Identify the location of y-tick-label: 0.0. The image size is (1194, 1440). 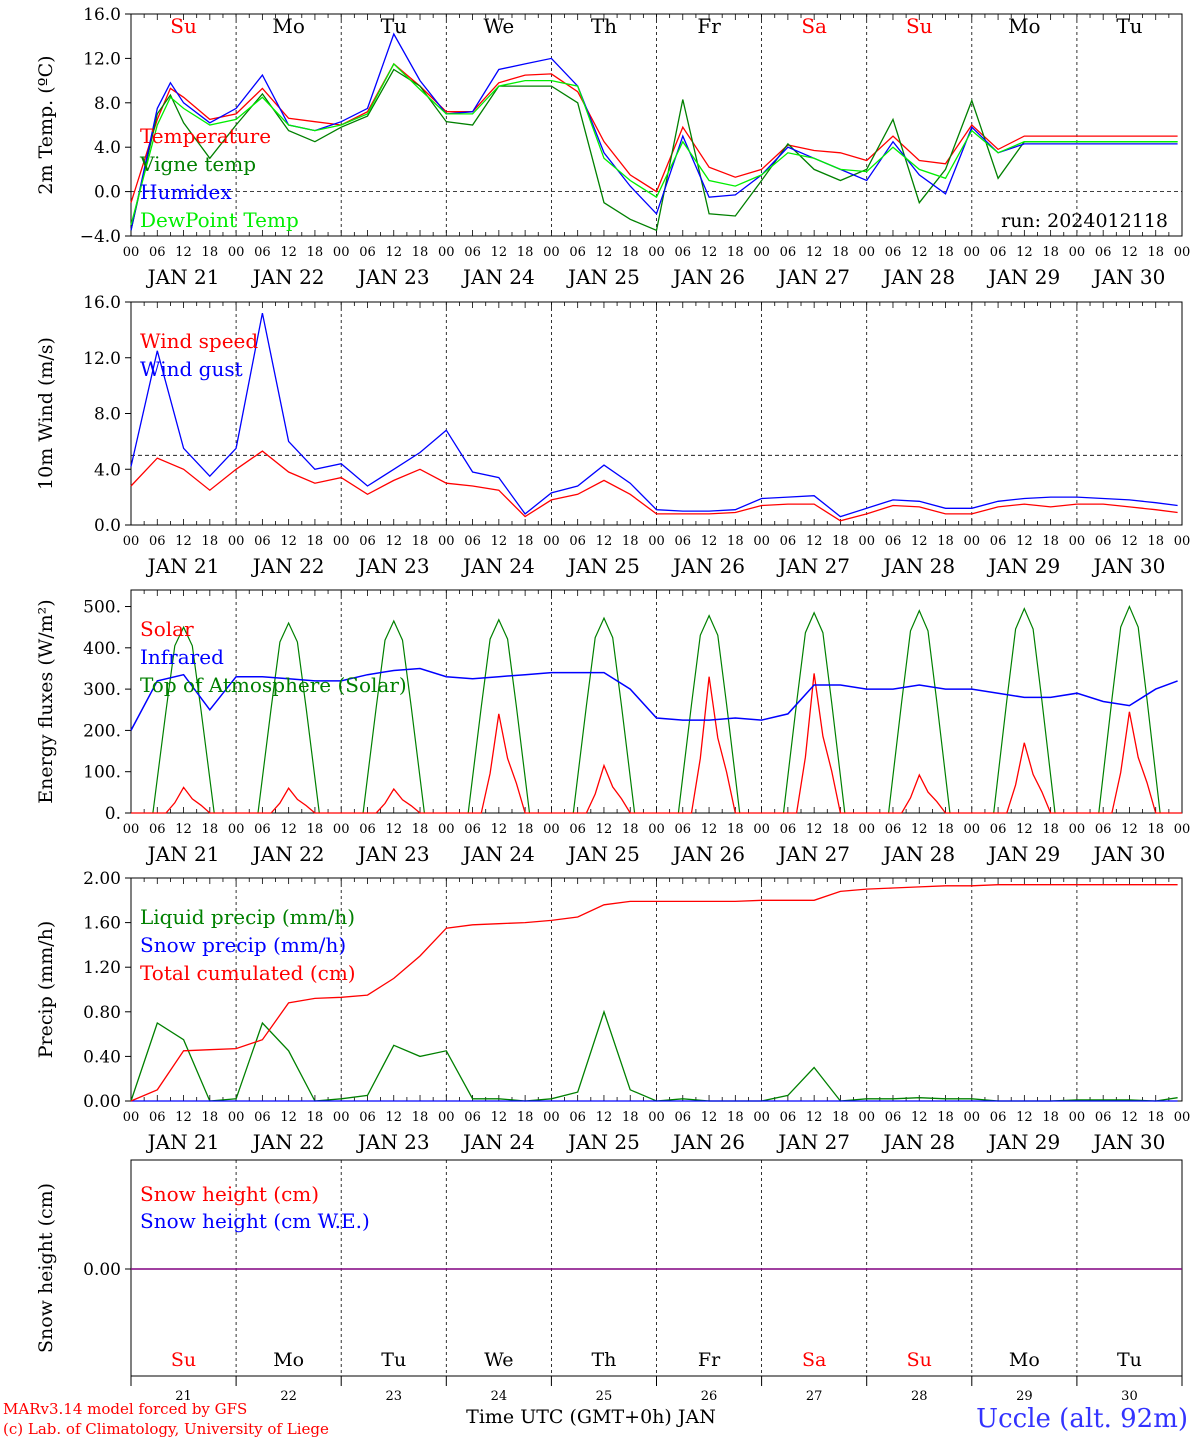
(107, 193).